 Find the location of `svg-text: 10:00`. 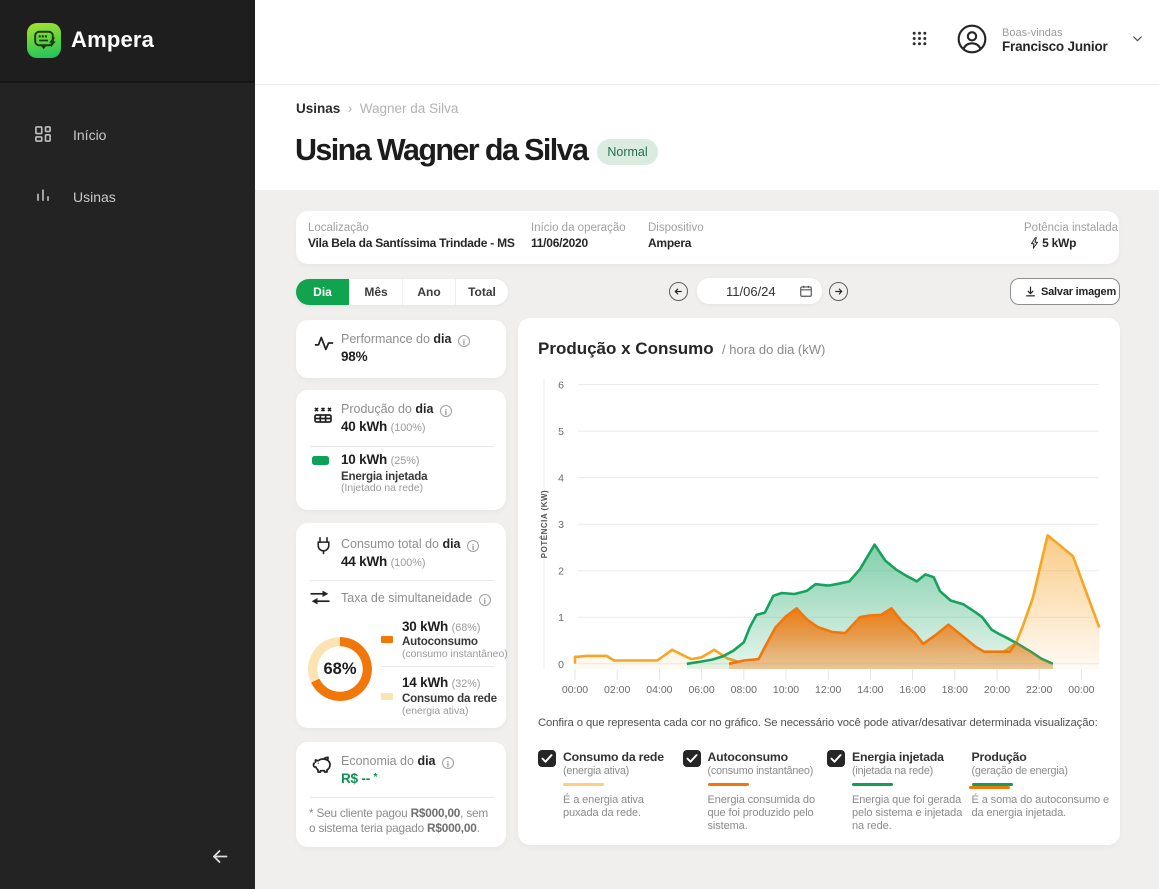

svg-text: 10:00 is located at coordinates (786, 690).